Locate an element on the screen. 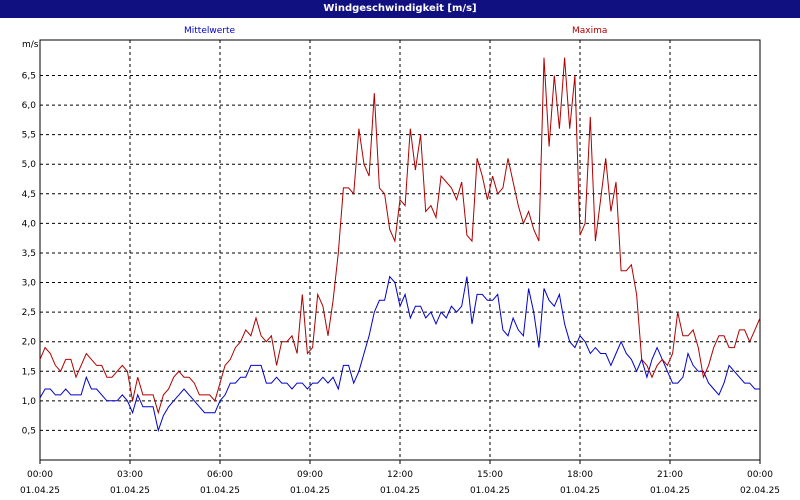  y-tick-label: 2,0 is located at coordinates (29, 343).